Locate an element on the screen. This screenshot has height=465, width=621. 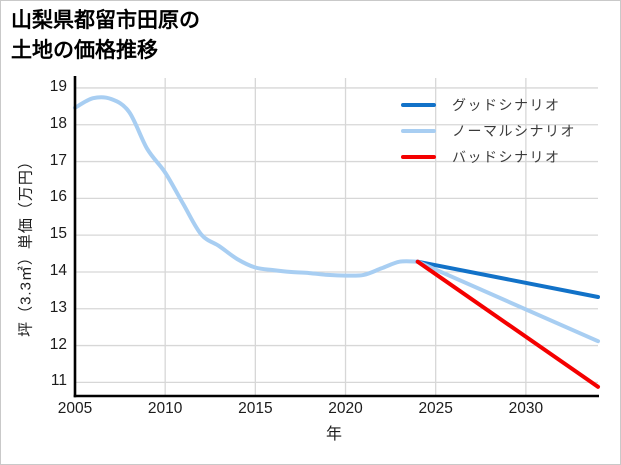
y-tick-label: 16 is located at coordinates (58, 197).